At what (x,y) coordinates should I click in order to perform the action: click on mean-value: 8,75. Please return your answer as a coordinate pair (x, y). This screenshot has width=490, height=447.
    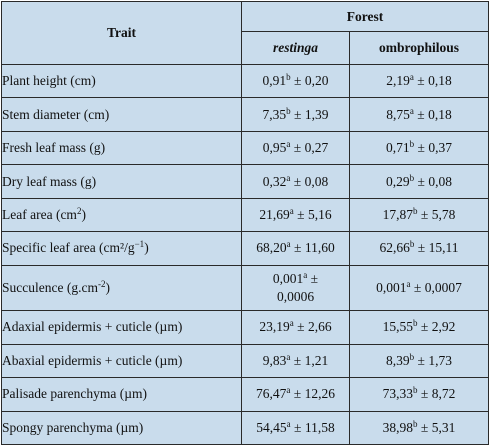
    Looking at the image, I should click on (398, 114).